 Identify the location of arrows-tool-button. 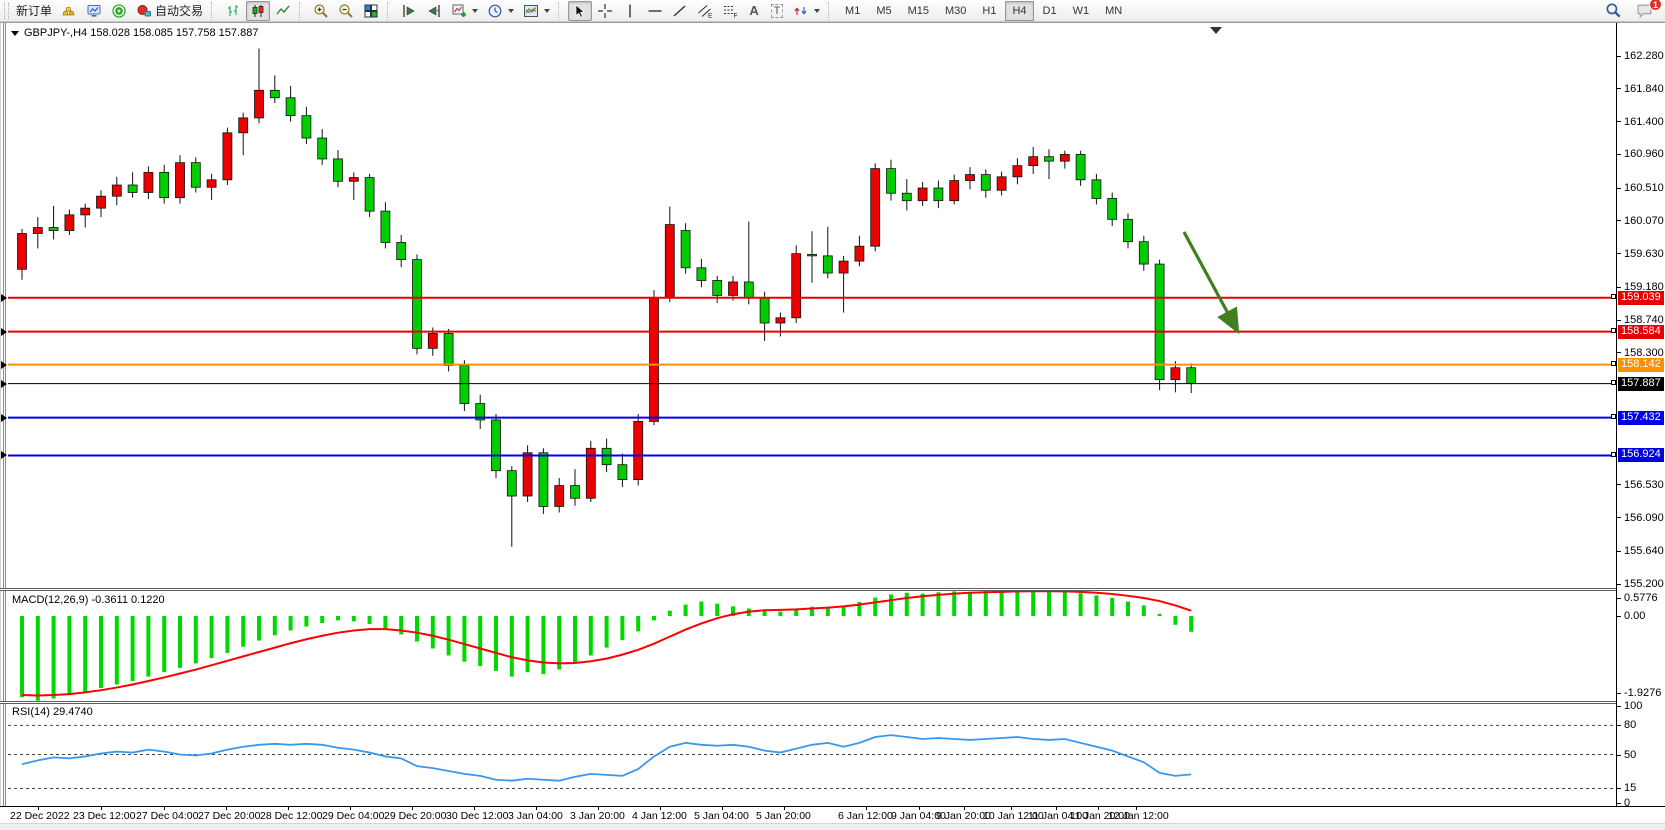
(806, 11).